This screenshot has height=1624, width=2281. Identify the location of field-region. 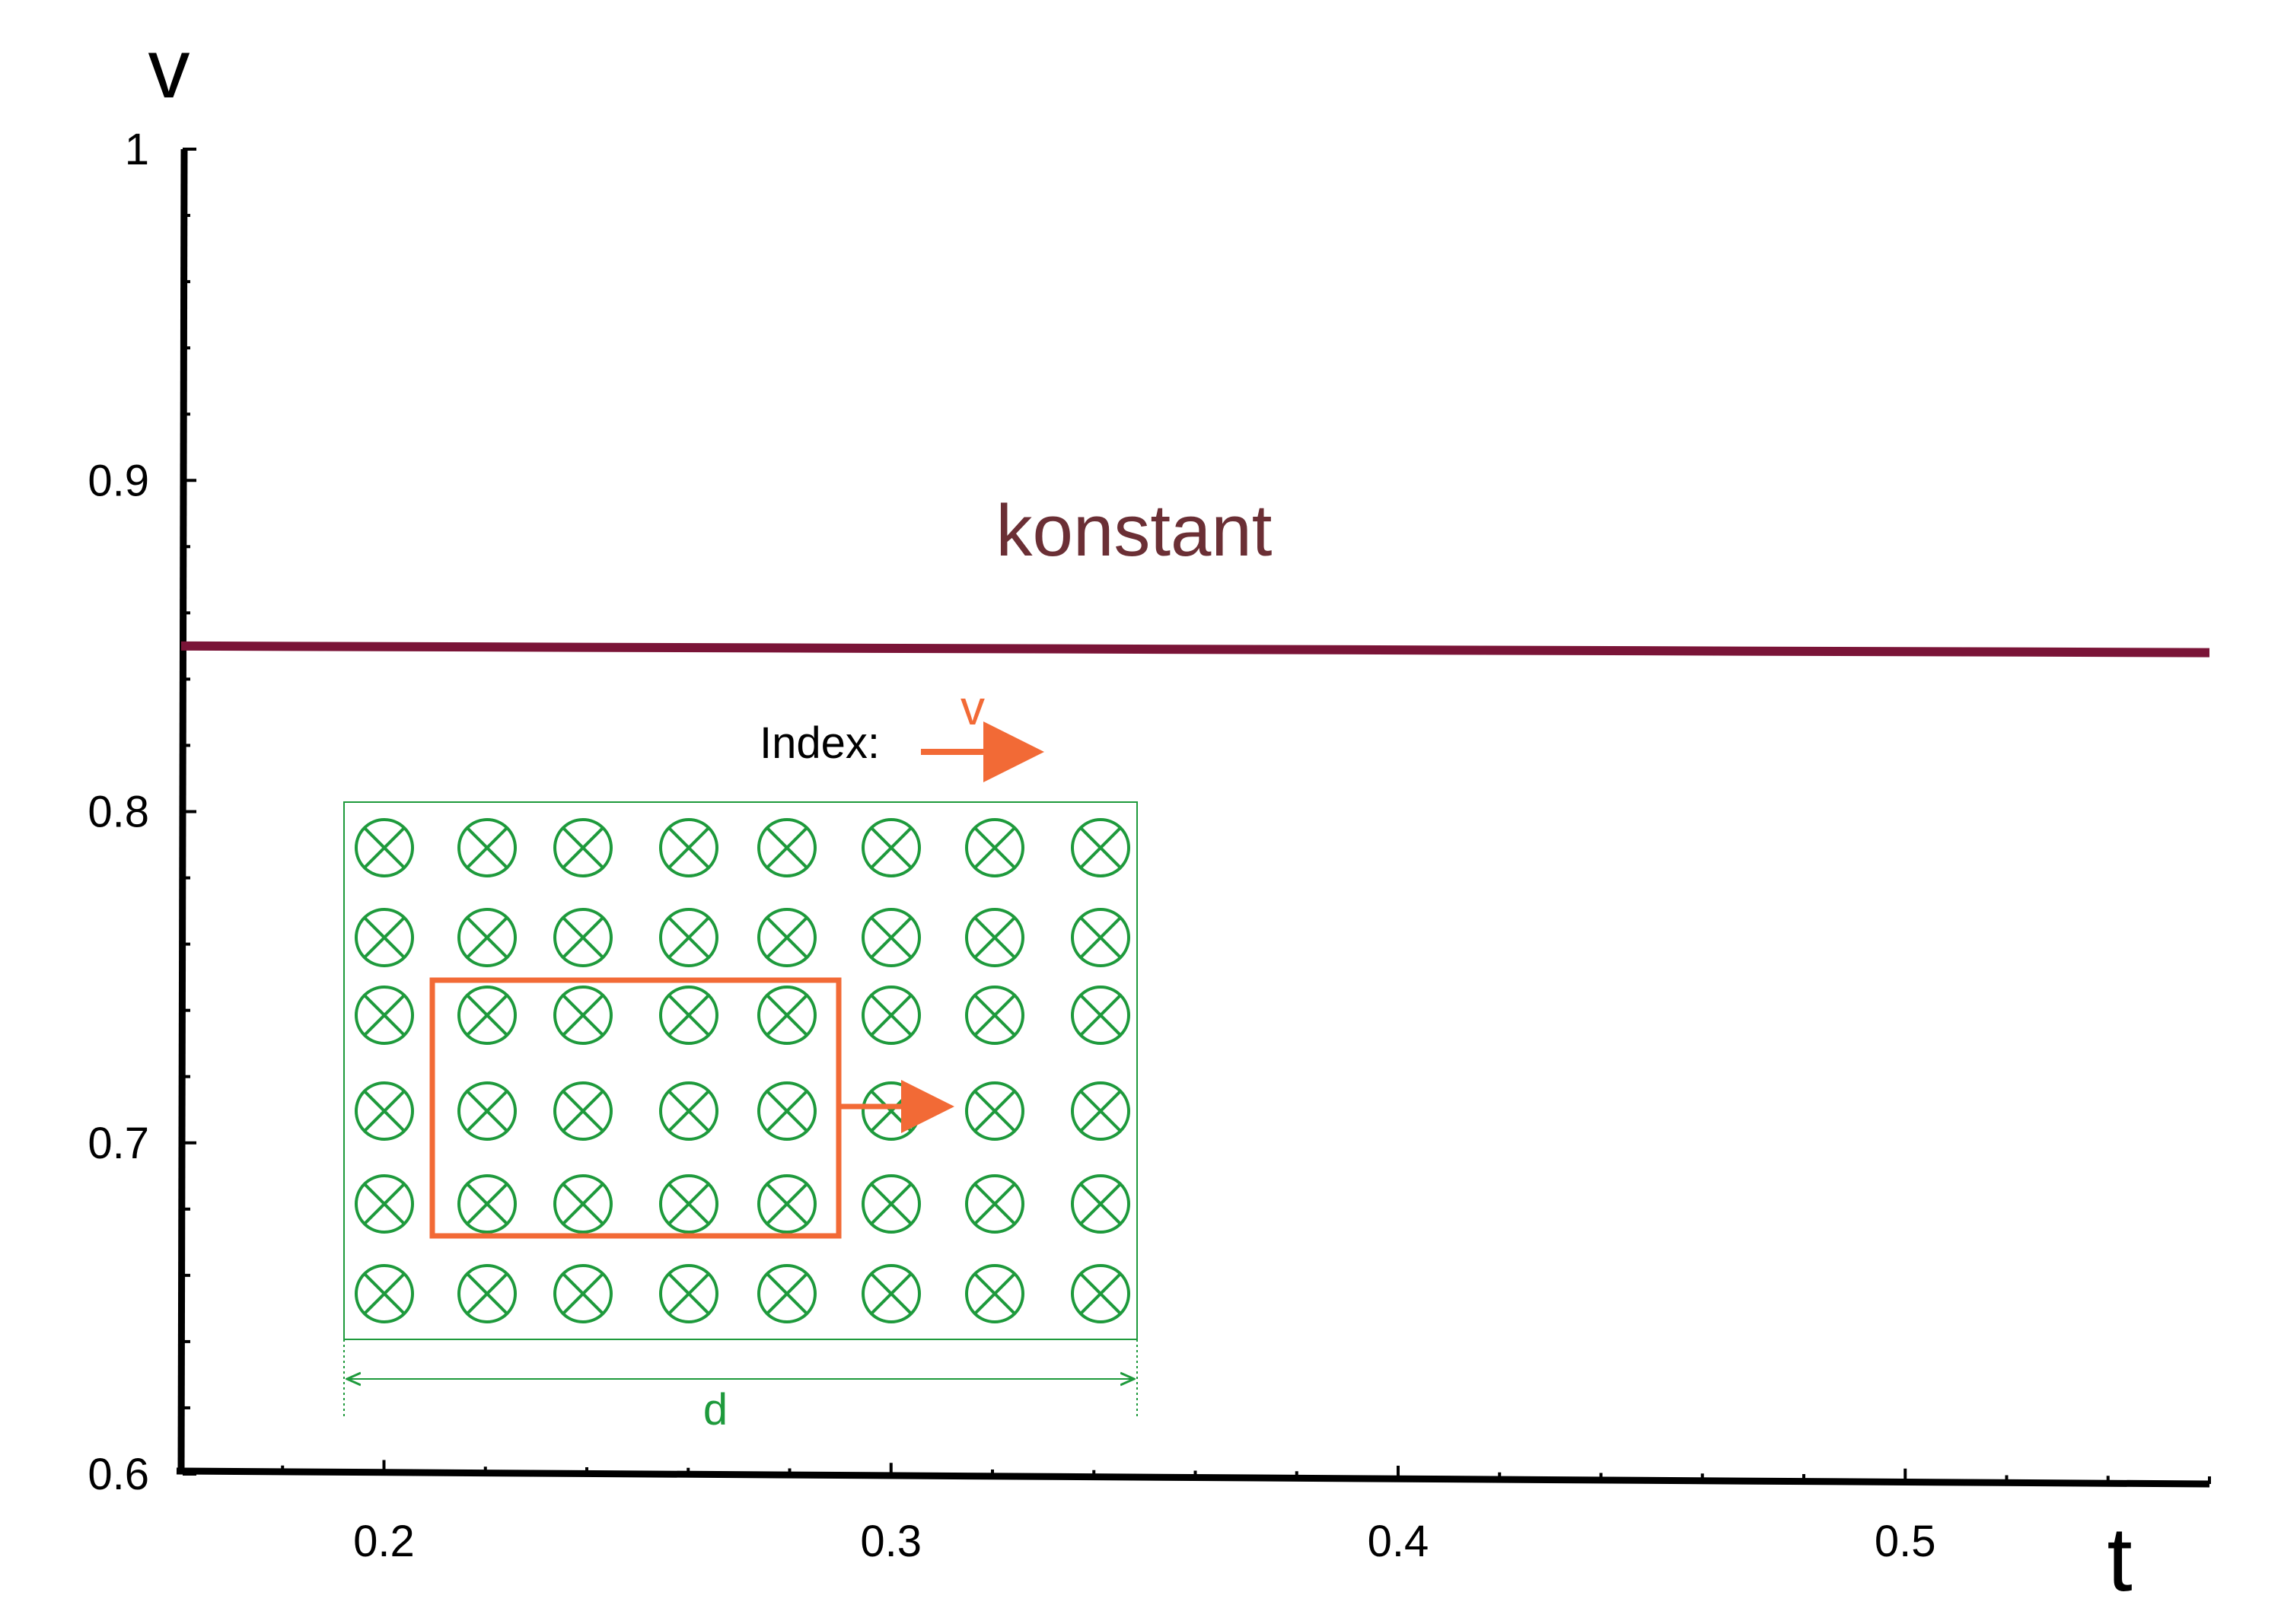
(741, 1070).